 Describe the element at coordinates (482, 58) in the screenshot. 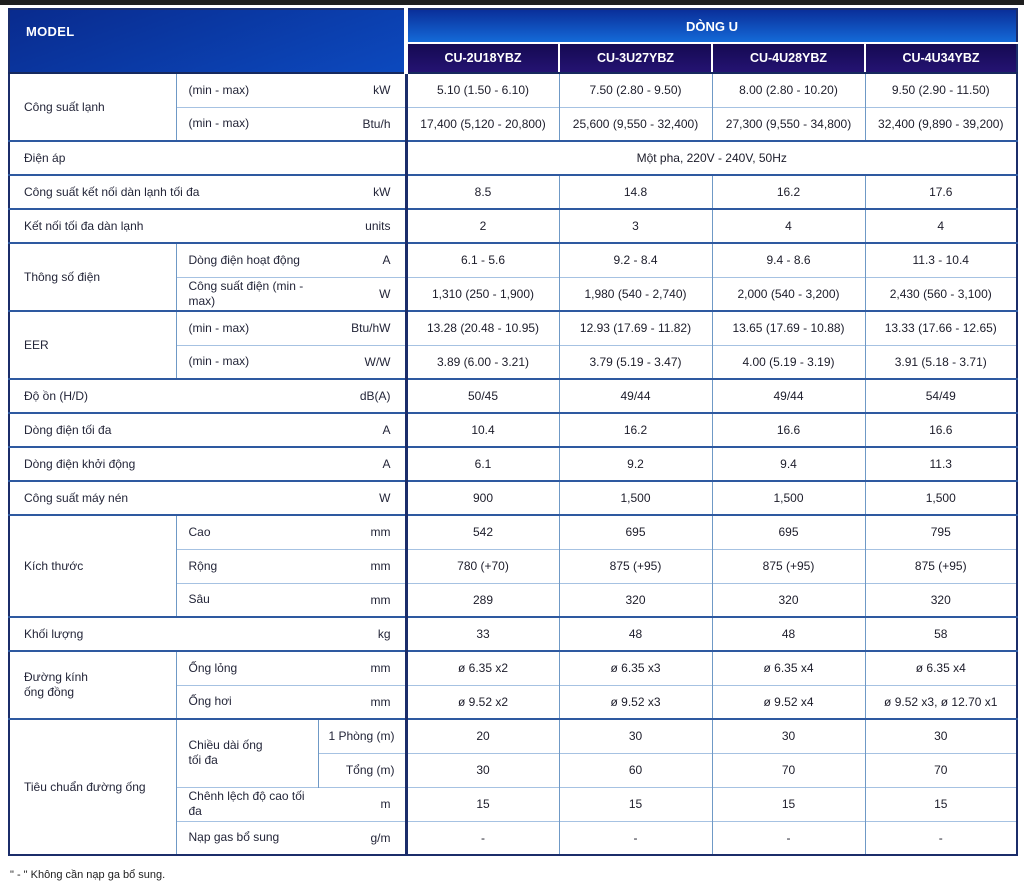

I see `model-column-header: CU-2U18YBZ` at that location.